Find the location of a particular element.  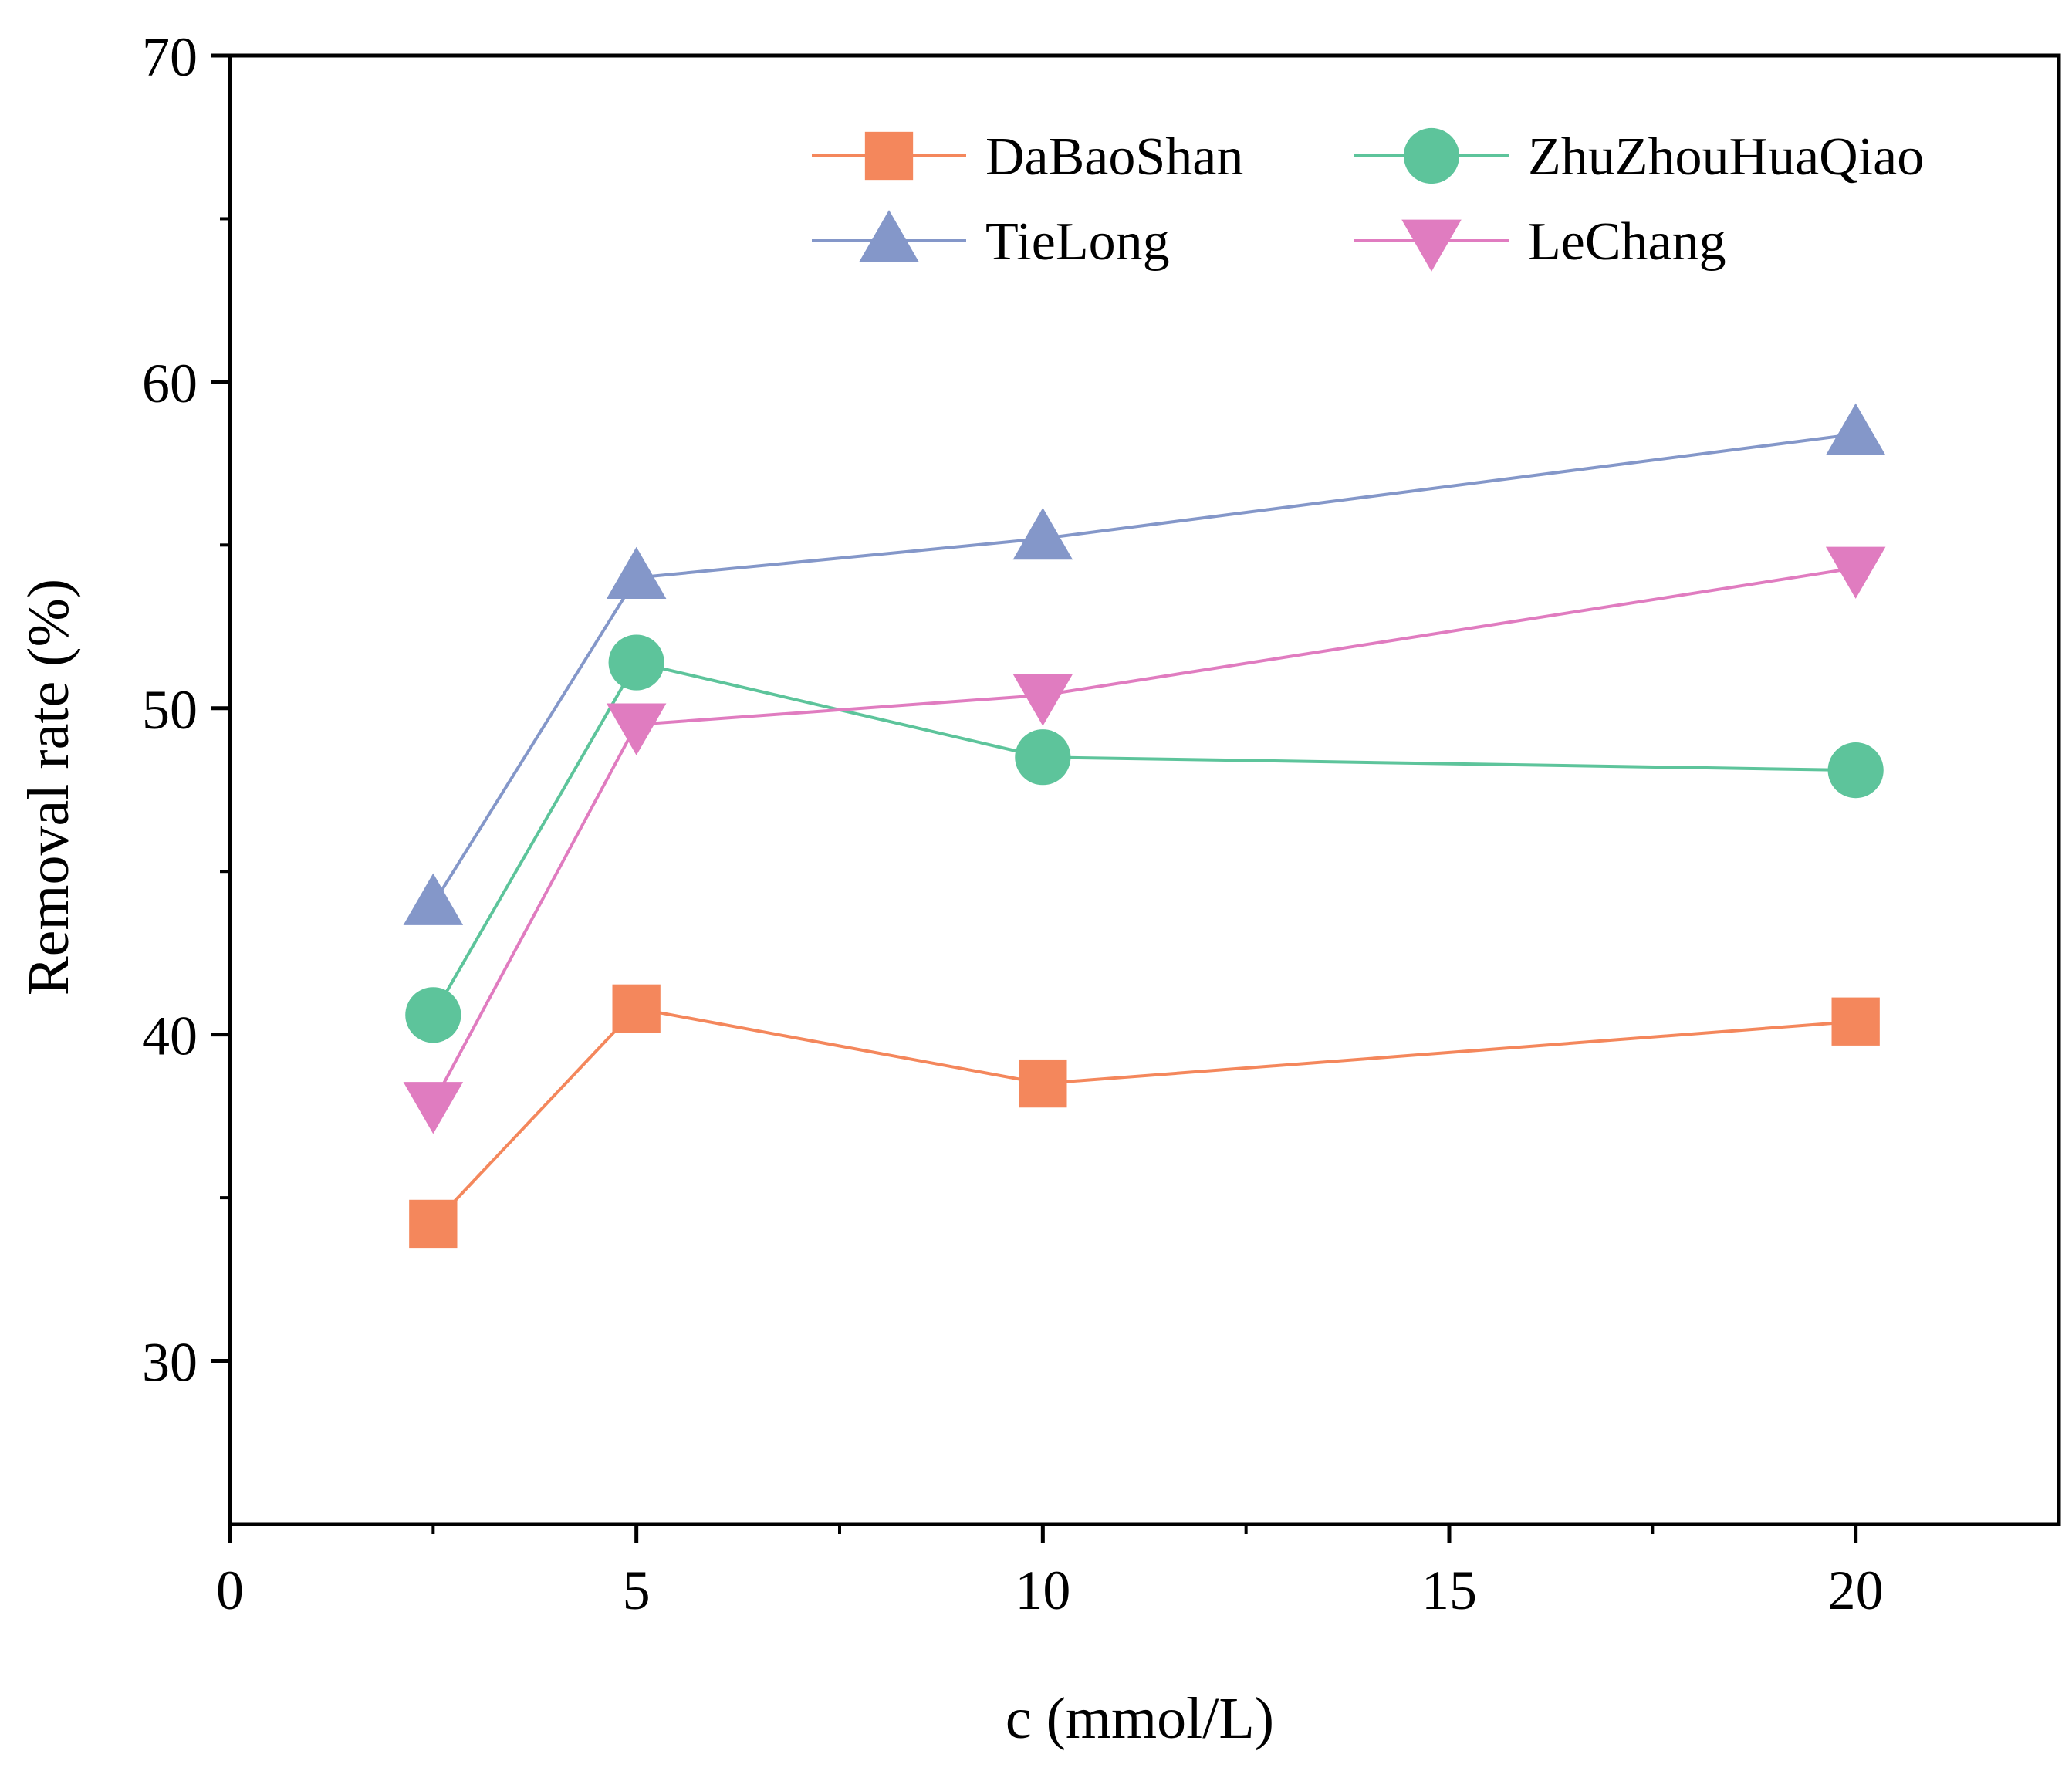

legend-item: LeChang is located at coordinates (1540, 242).